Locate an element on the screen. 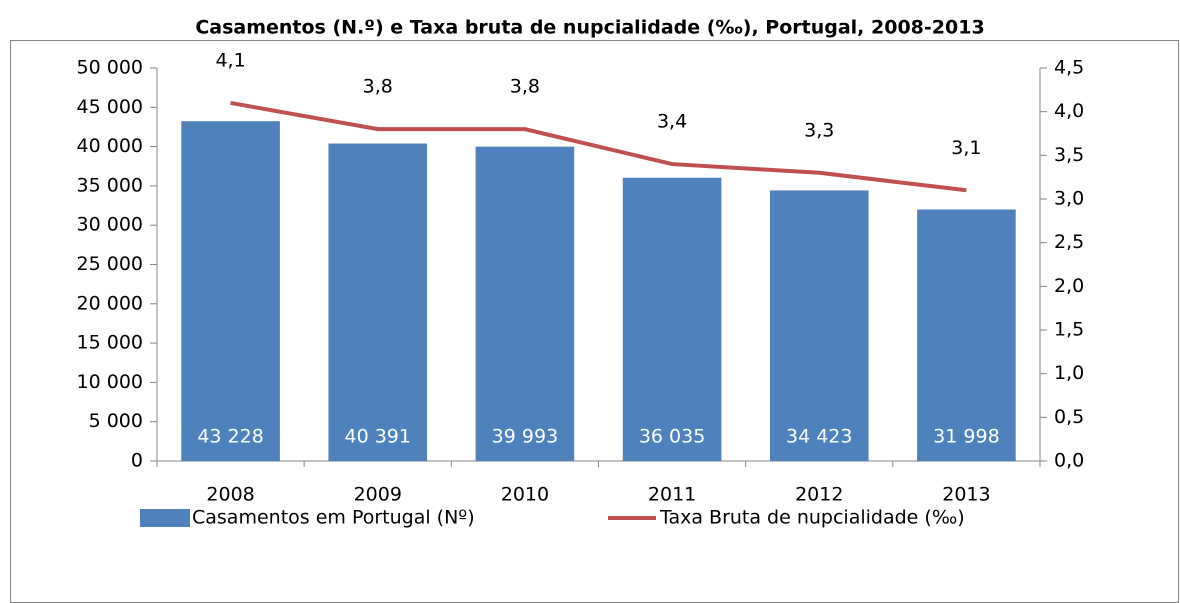 The image size is (1180, 603). y-tick-label: 5 000 is located at coordinates (116, 421).